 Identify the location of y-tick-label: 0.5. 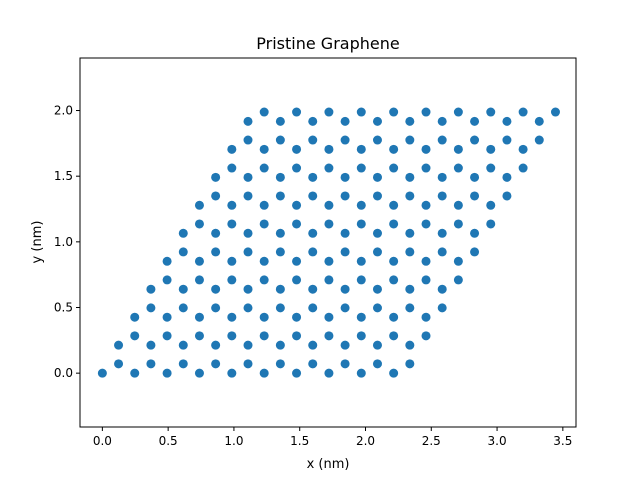
(63, 308).